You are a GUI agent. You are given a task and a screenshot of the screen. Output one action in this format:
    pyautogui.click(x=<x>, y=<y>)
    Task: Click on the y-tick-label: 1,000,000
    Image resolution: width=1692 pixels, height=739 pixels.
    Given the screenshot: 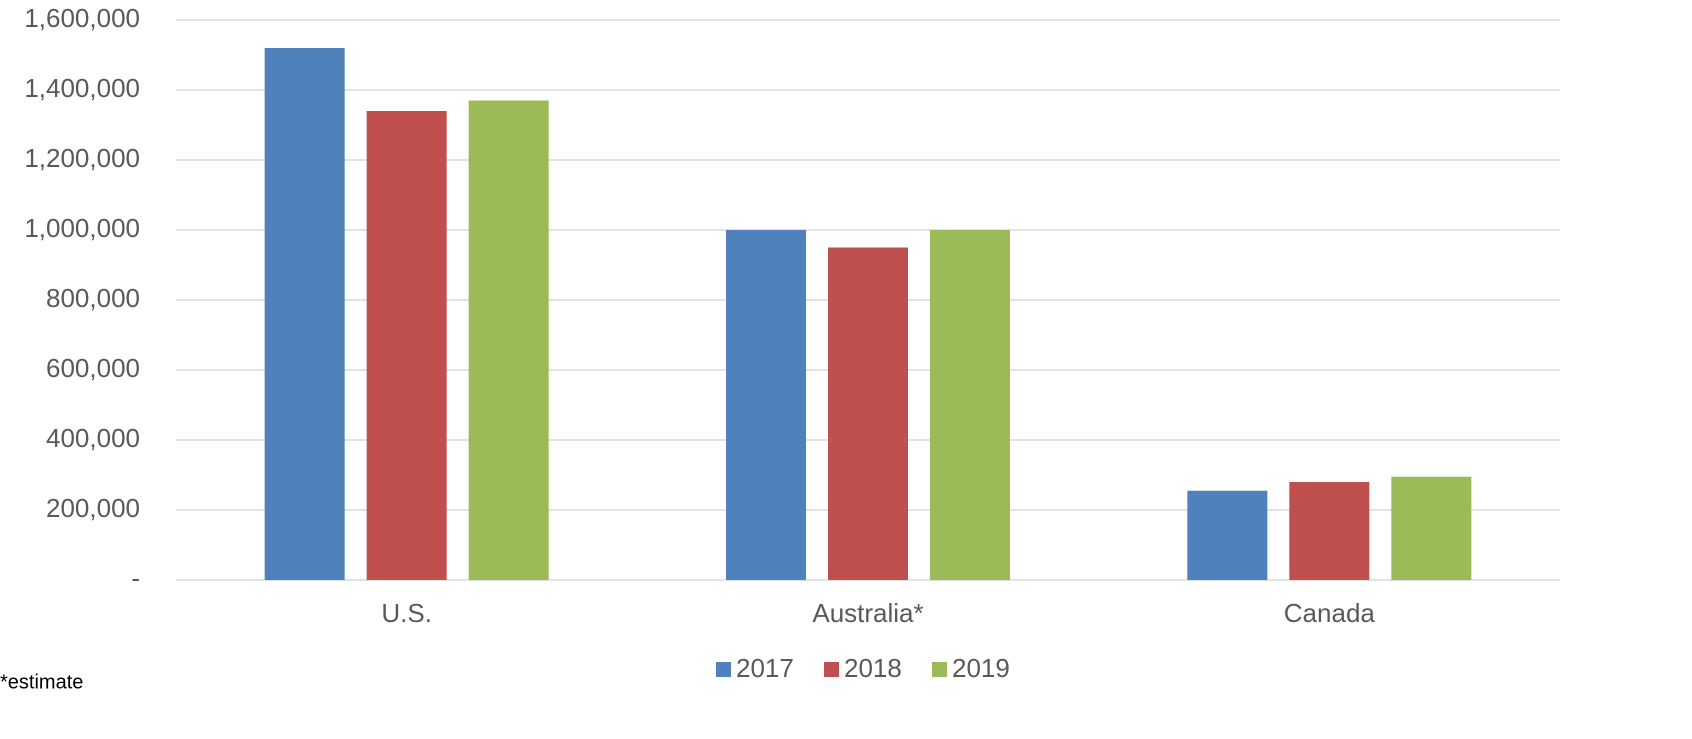 What is the action you would take?
    pyautogui.click(x=82, y=228)
    